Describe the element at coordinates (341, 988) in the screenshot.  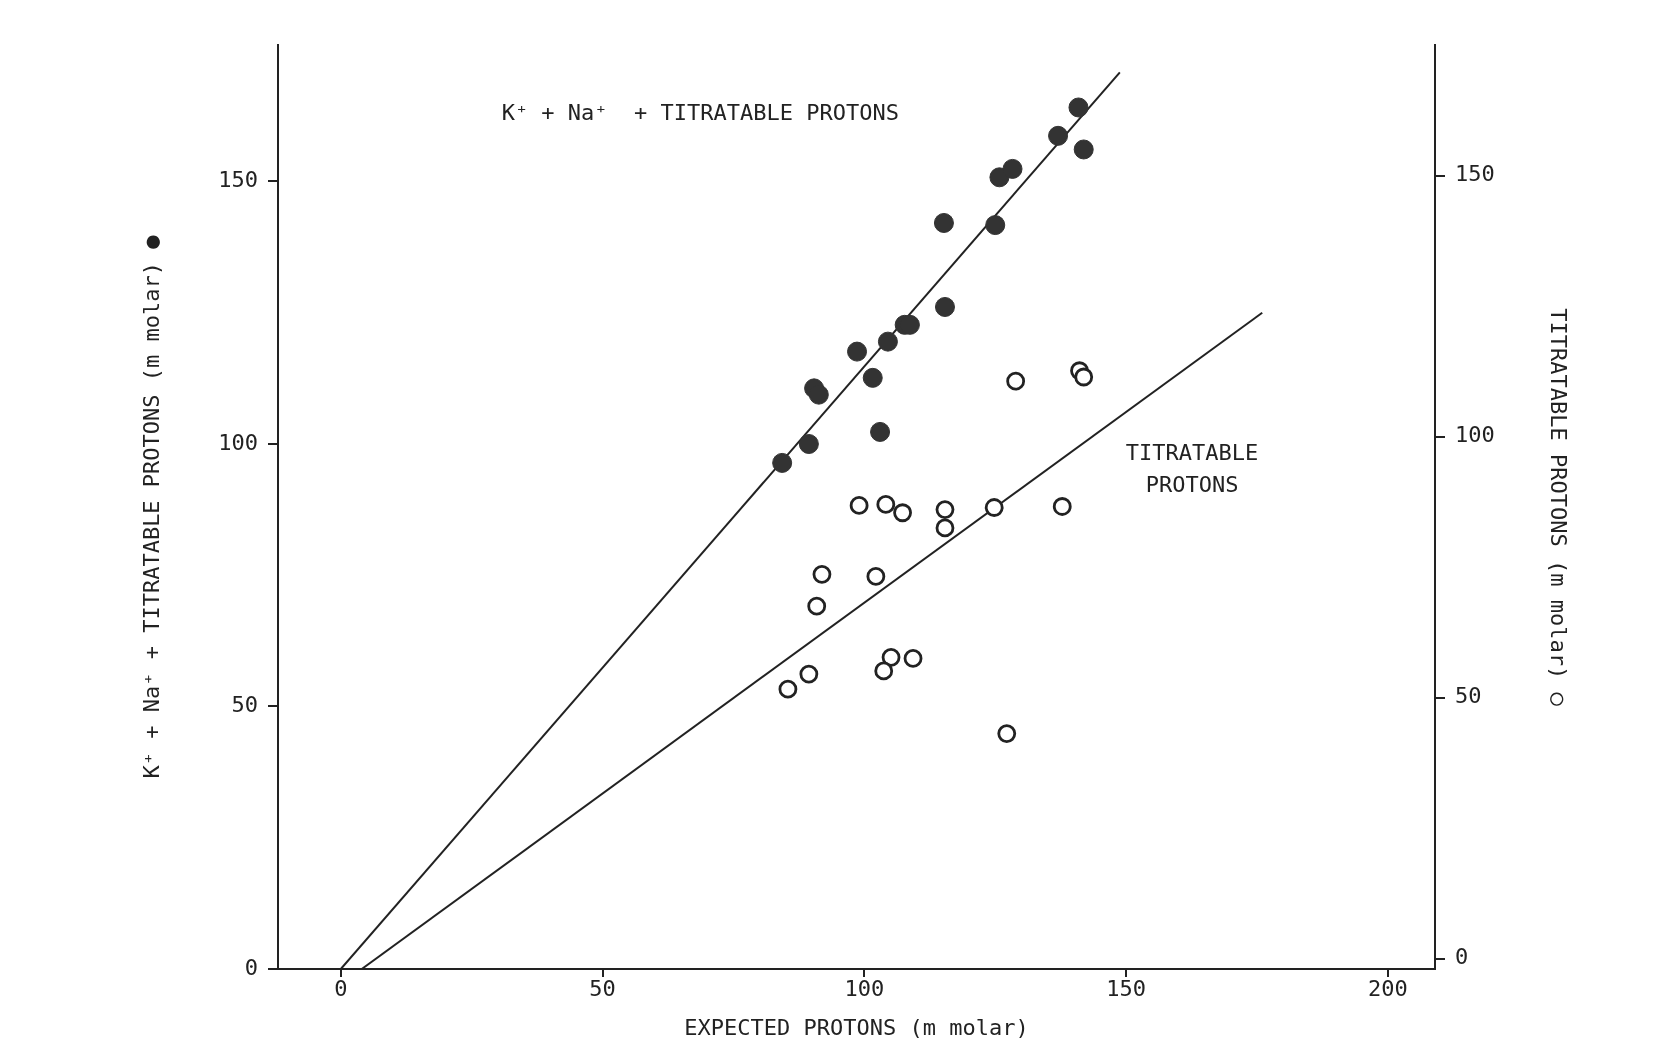
I see `x-tick-label: 0` at that location.